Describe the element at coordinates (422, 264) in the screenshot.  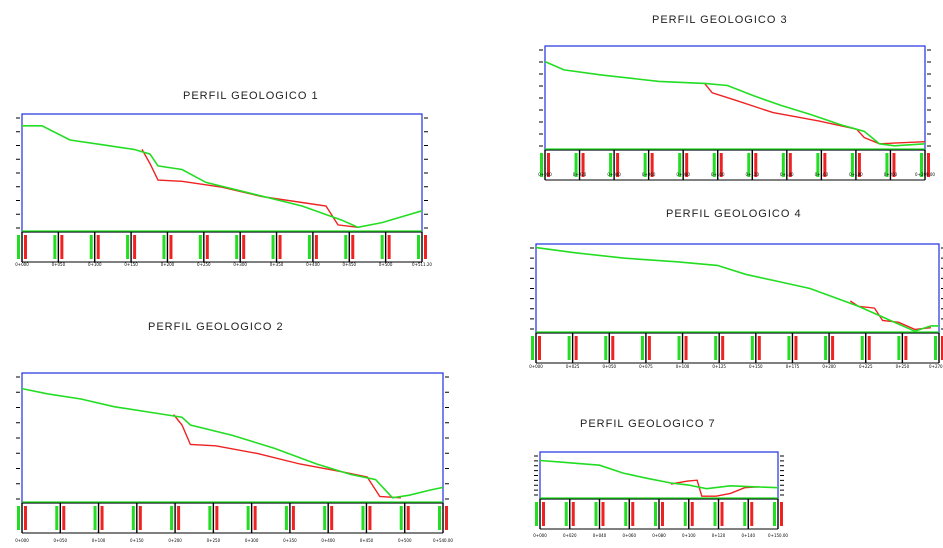
I see `station-label: 0+511.20` at that location.